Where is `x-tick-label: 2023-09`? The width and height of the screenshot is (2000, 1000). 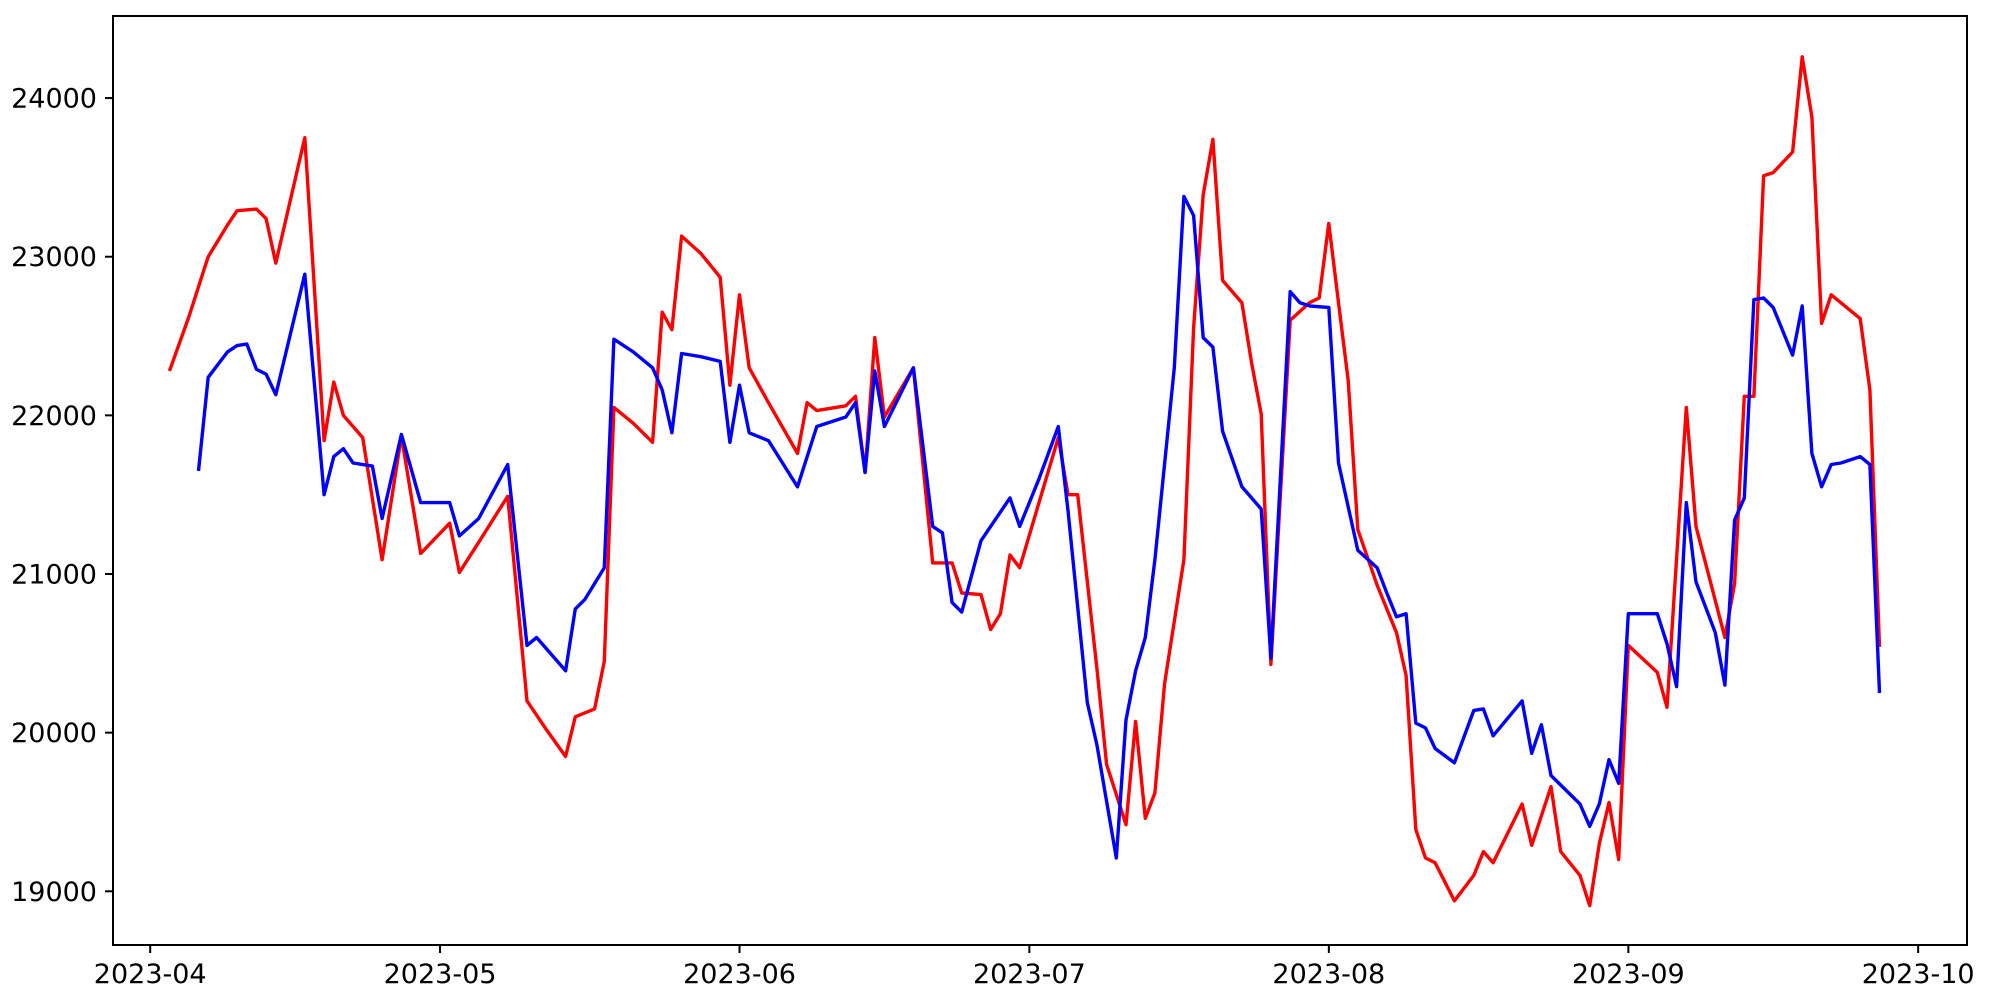
x-tick-label: 2023-09 is located at coordinates (1628, 974).